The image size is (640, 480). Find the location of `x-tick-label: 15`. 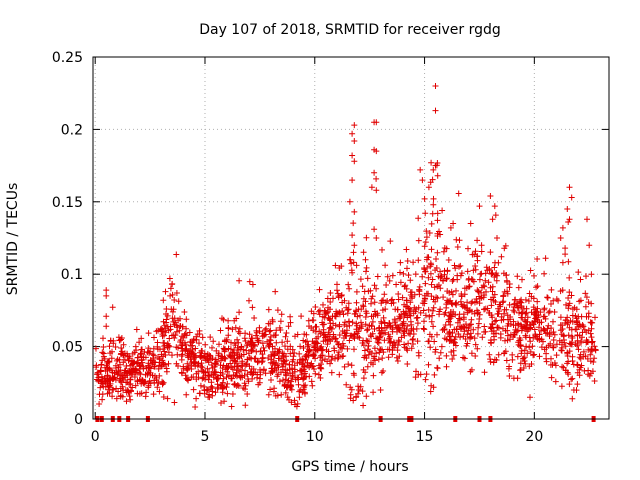

x-tick-label: 15 is located at coordinates (425, 437).